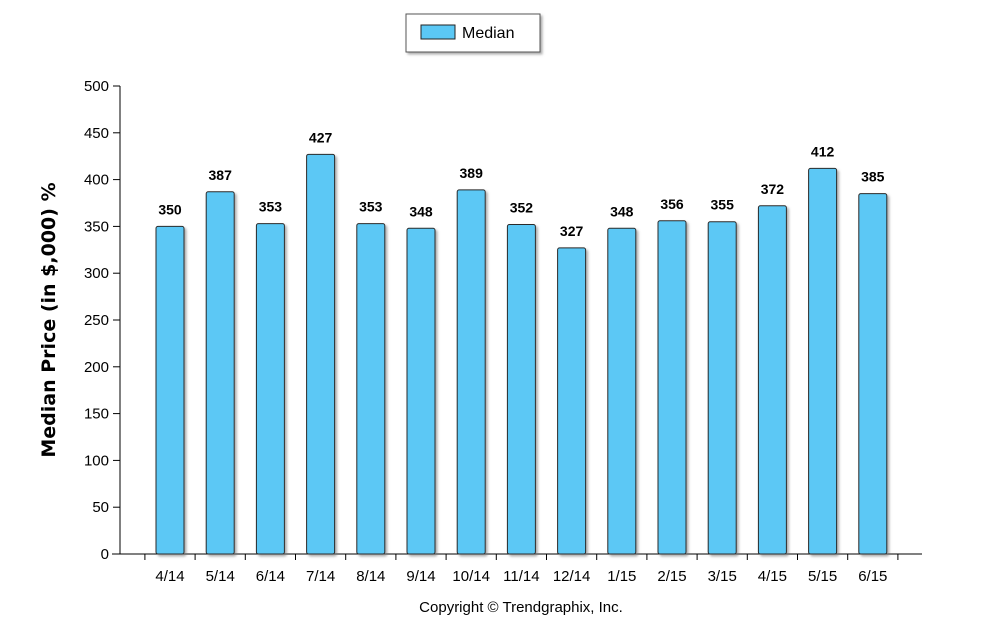  What do you see at coordinates (823, 151) in the screenshot?
I see `data-label: 412` at bounding box center [823, 151].